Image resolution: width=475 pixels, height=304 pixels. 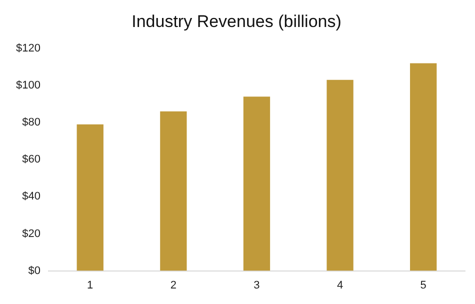 What do you see at coordinates (34, 270) in the screenshot?
I see `y-tick-label: $0` at bounding box center [34, 270].